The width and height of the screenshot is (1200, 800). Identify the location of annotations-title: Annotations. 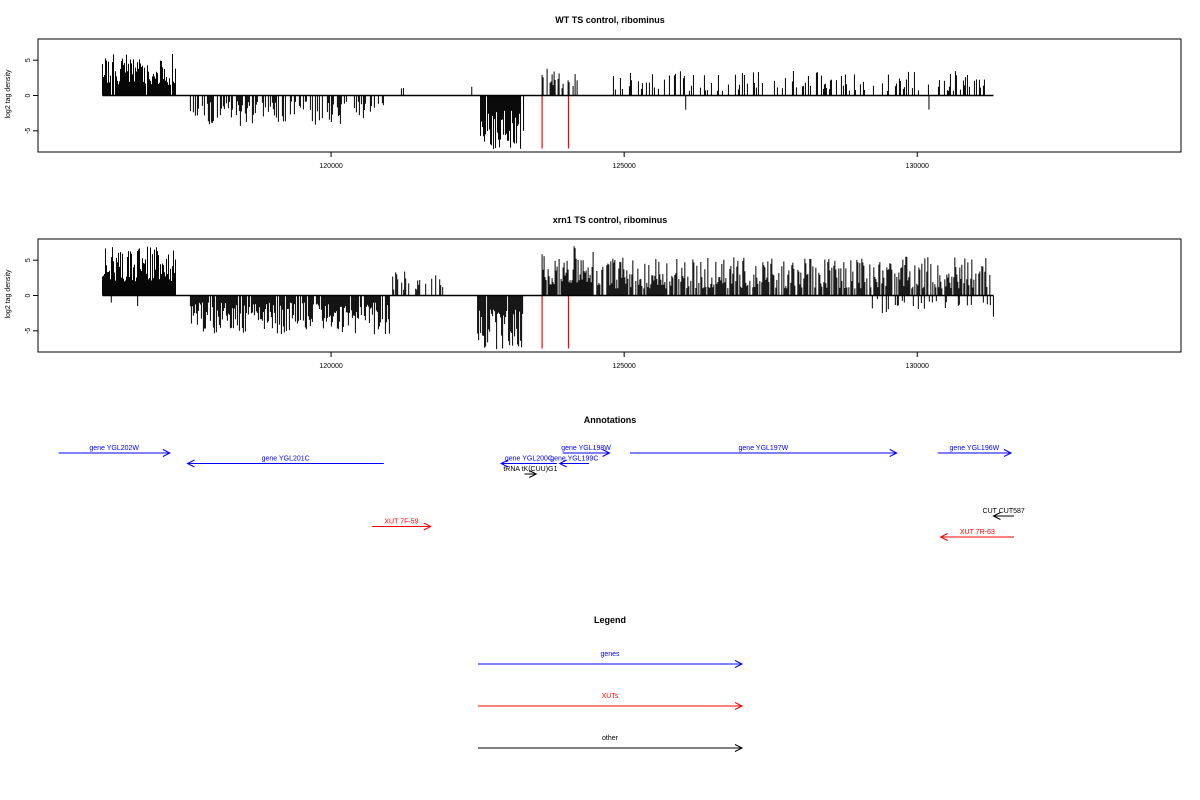
(610, 420).